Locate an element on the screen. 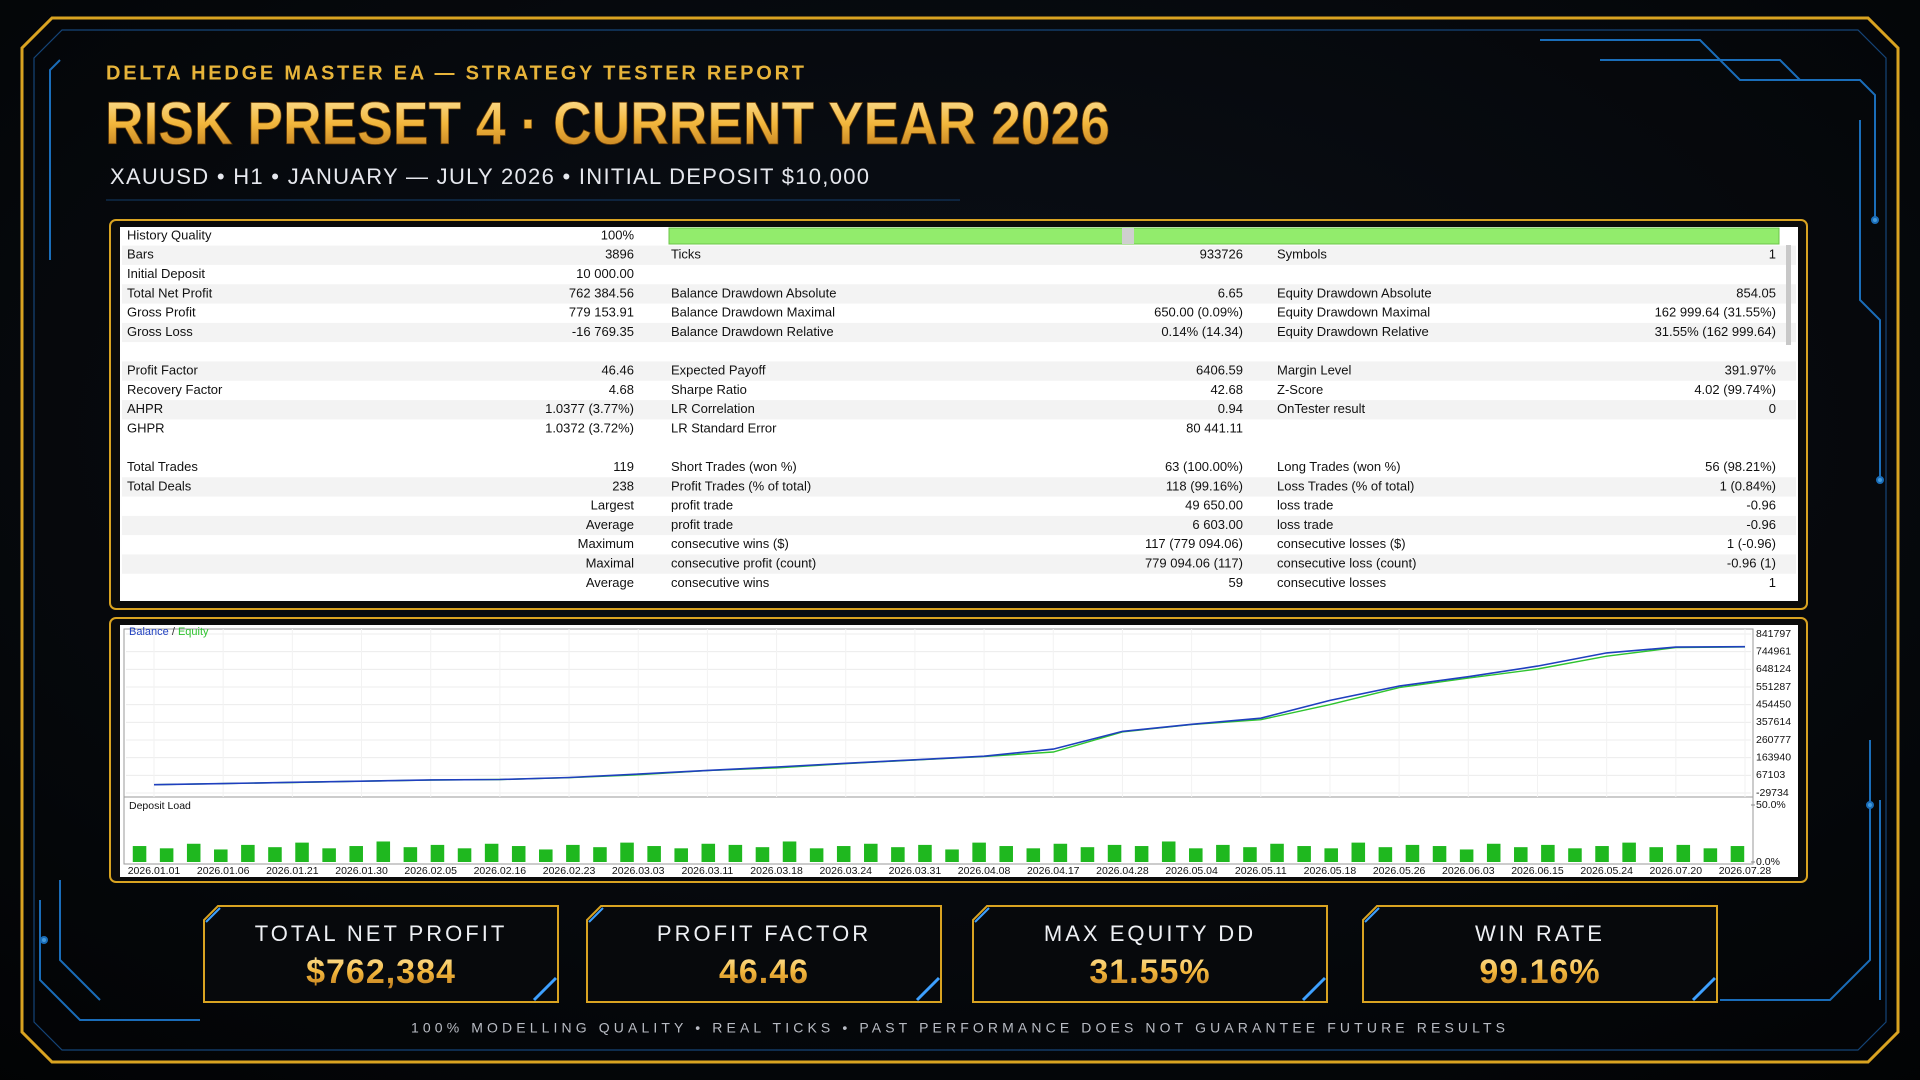  table-value: 6 603.00 is located at coordinates (1217, 524).